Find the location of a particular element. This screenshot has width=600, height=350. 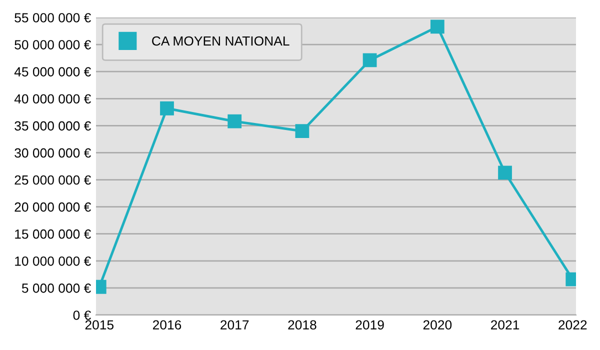

x-tick-label: 2017 is located at coordinates (234, 325).